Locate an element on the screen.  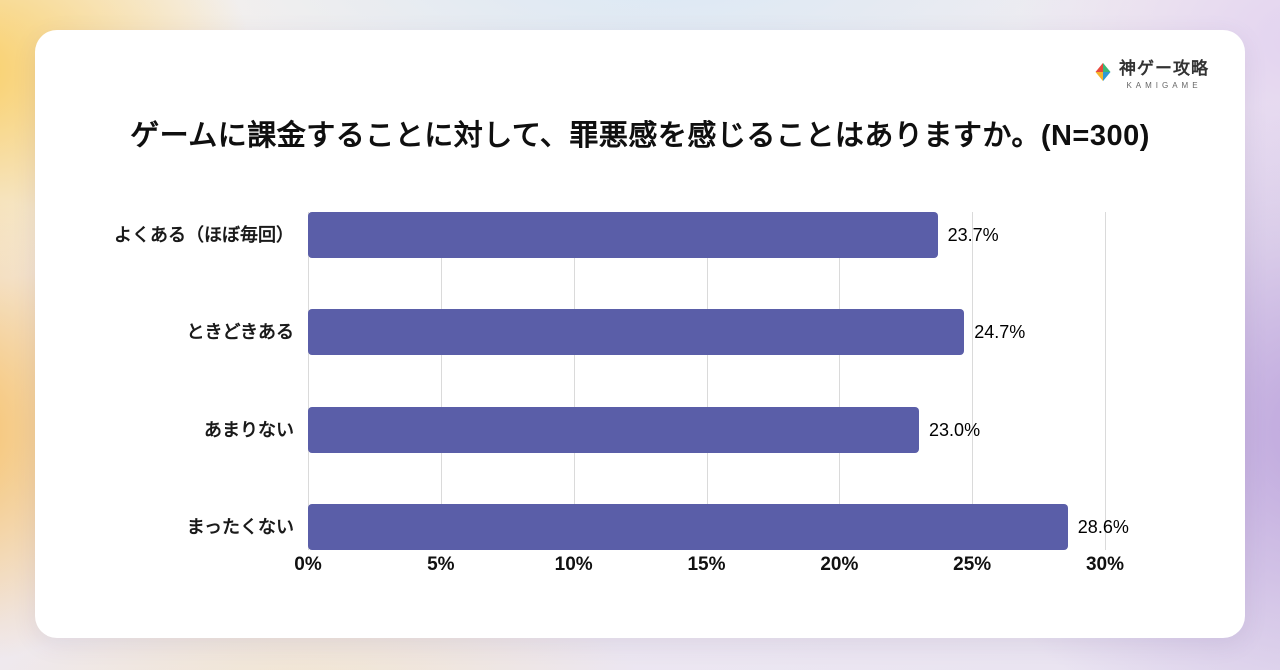
category-label: ときどきある is located at coordinates (240, 332).